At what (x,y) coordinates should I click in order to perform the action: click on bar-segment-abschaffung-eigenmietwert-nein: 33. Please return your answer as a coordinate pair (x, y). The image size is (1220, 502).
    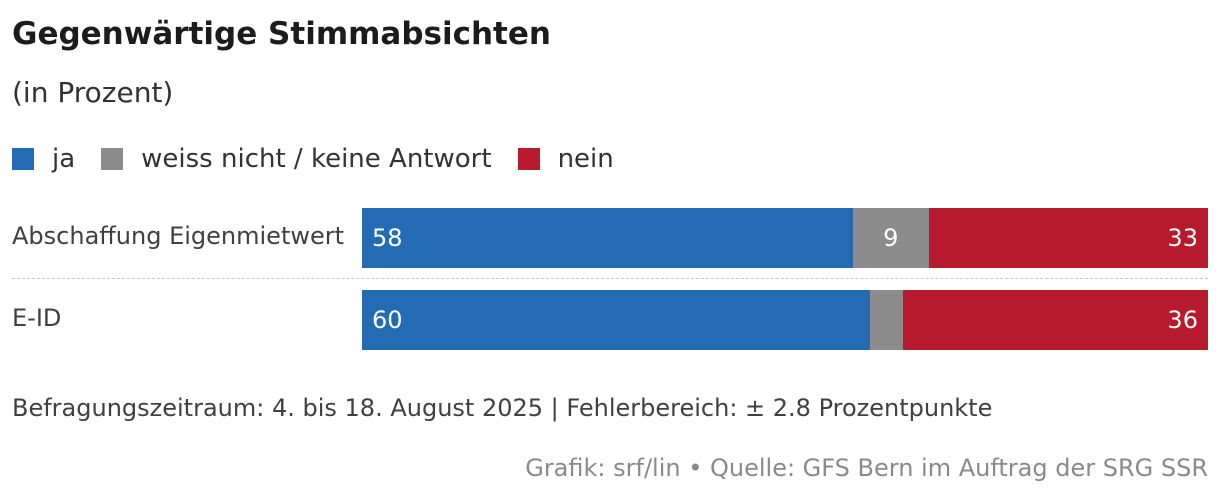
    Looking at the image, I should click on (1068, 238).